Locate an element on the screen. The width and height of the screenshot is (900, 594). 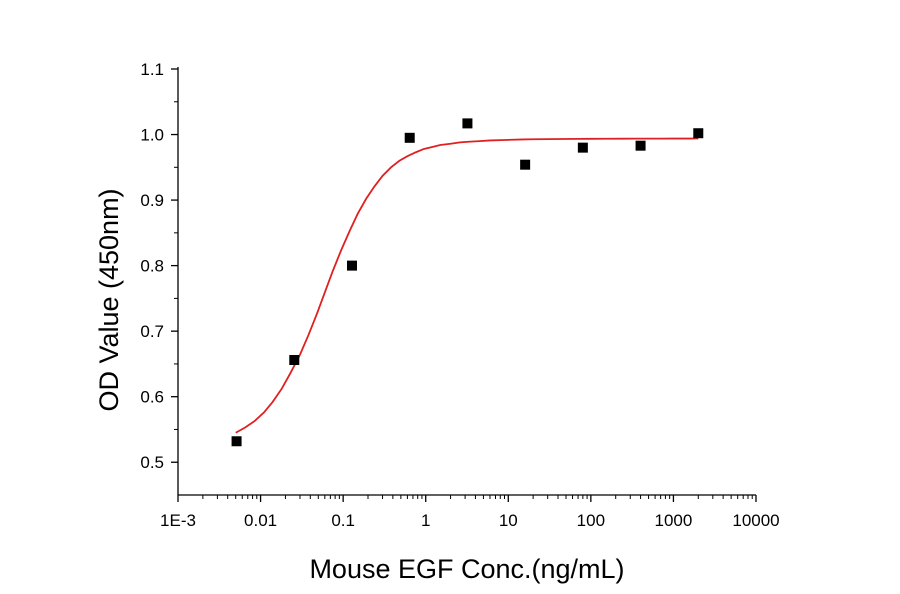
x-axis-title: Mouse EGF Conc.(ng/mL) is located at coordinates (466, 569).